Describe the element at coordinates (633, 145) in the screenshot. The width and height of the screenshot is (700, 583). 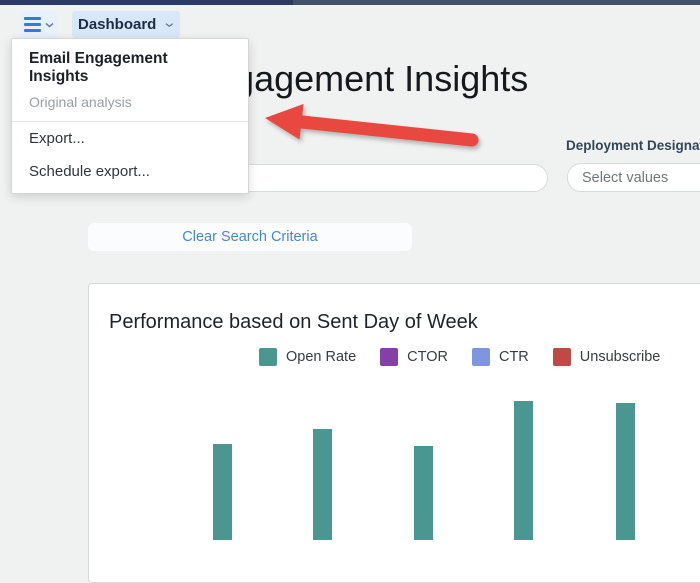
I see `deployment-designation-label: Deployment Designation` at that location.